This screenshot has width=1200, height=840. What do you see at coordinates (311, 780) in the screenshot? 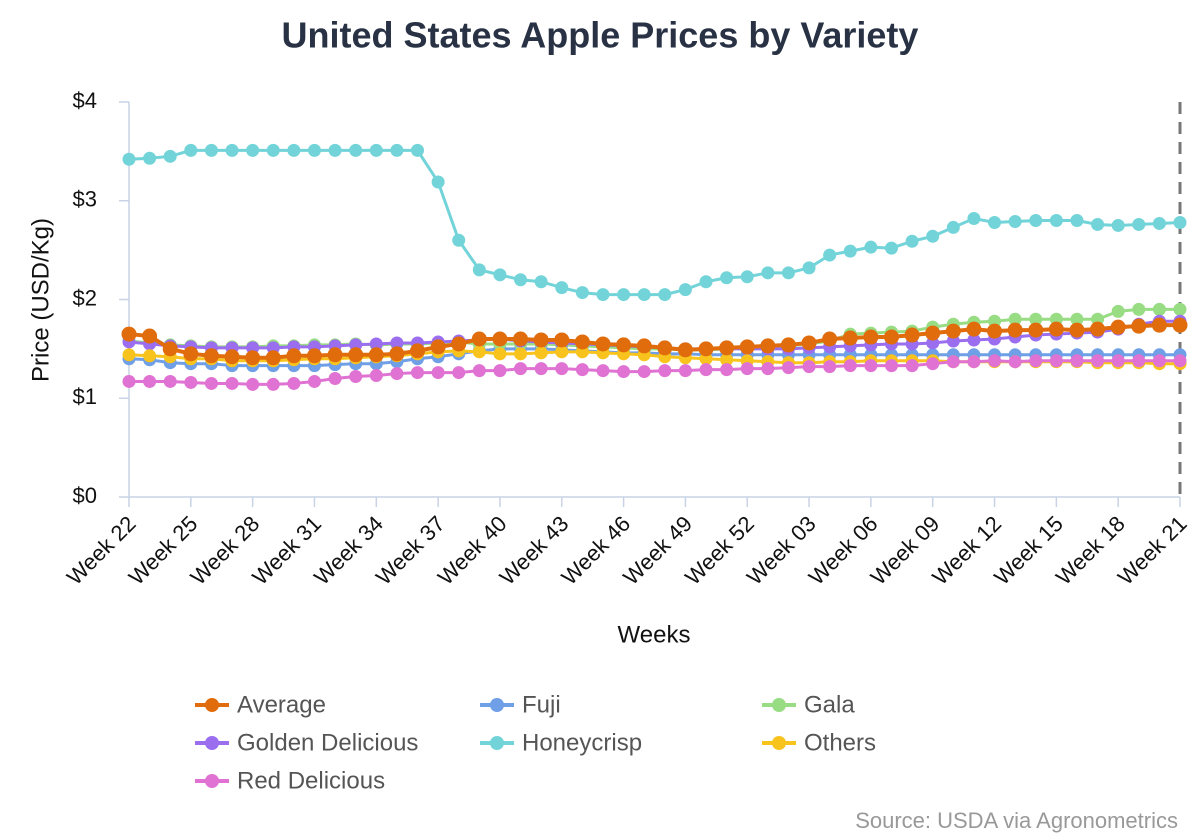
I see `legend-label: Red Delicious` at bounding box center [311, 780].